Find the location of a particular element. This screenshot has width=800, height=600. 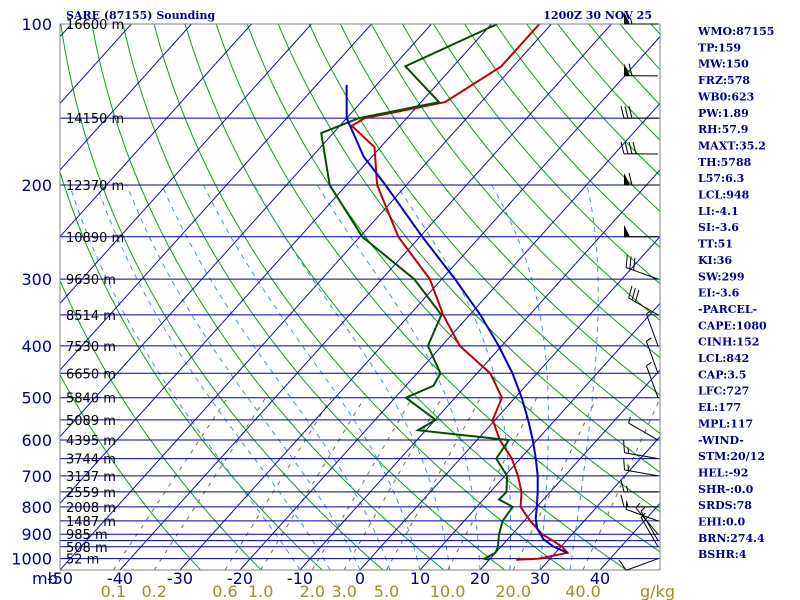

height-label: 5089 m is located at coordinates (91, 421).